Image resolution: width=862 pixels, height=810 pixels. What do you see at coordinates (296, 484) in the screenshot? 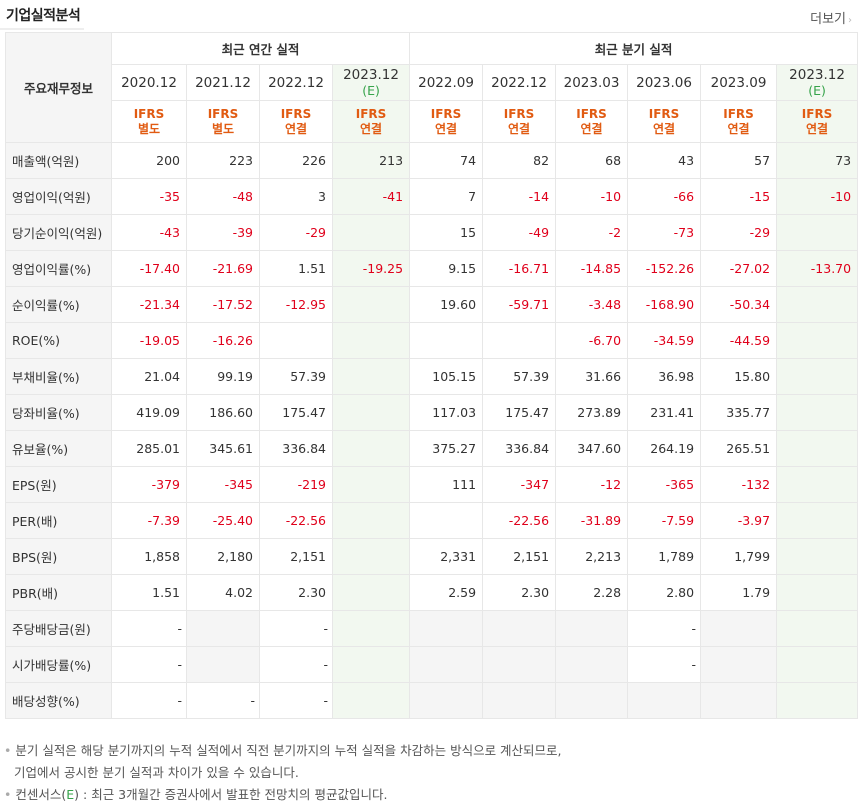
I see `value-cell: -219` at bounding box center [296, 484].